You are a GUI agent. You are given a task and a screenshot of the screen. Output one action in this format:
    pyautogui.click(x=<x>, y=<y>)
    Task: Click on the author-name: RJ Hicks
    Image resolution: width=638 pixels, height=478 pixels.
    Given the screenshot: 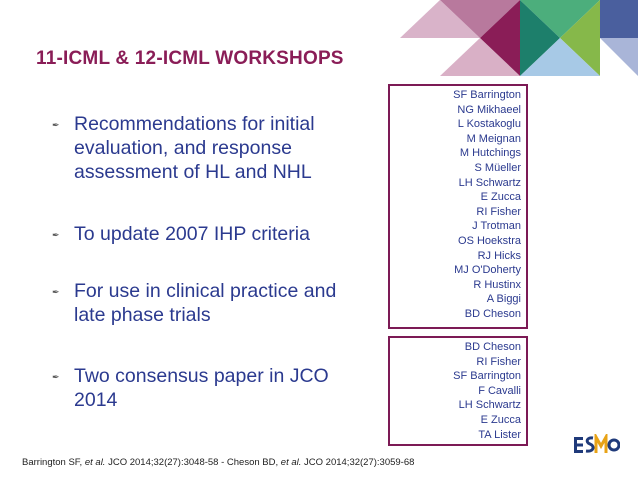 What is the action you would take?
    pyautogui.click(x=499, y=255)
    